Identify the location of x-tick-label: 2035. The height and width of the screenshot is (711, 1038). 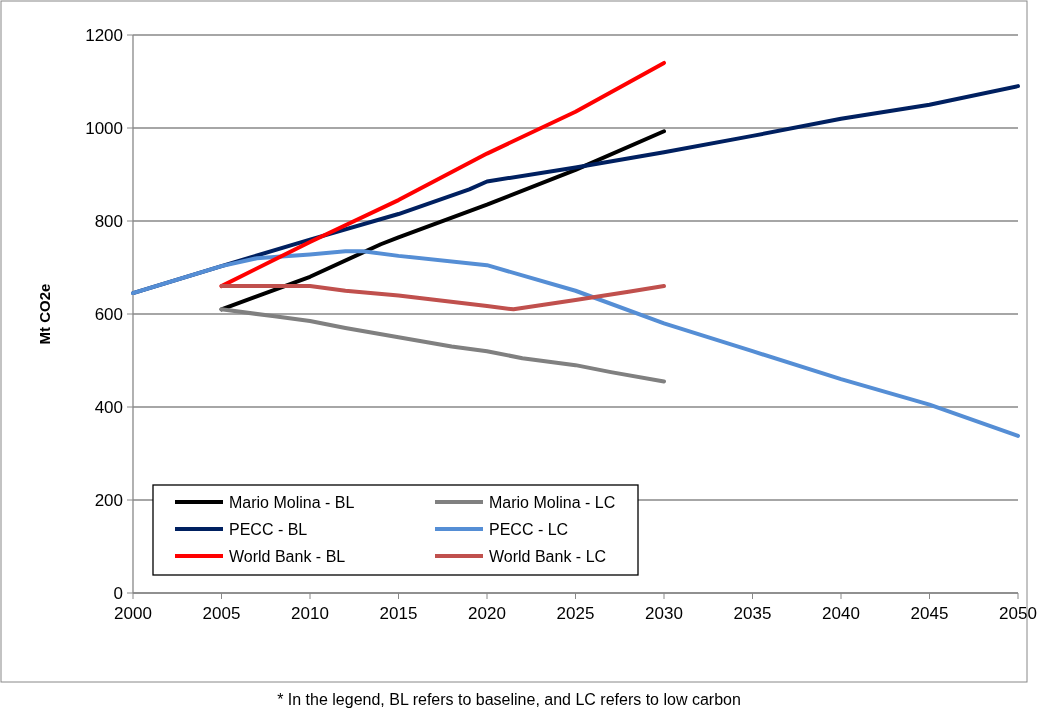
(752, 613).